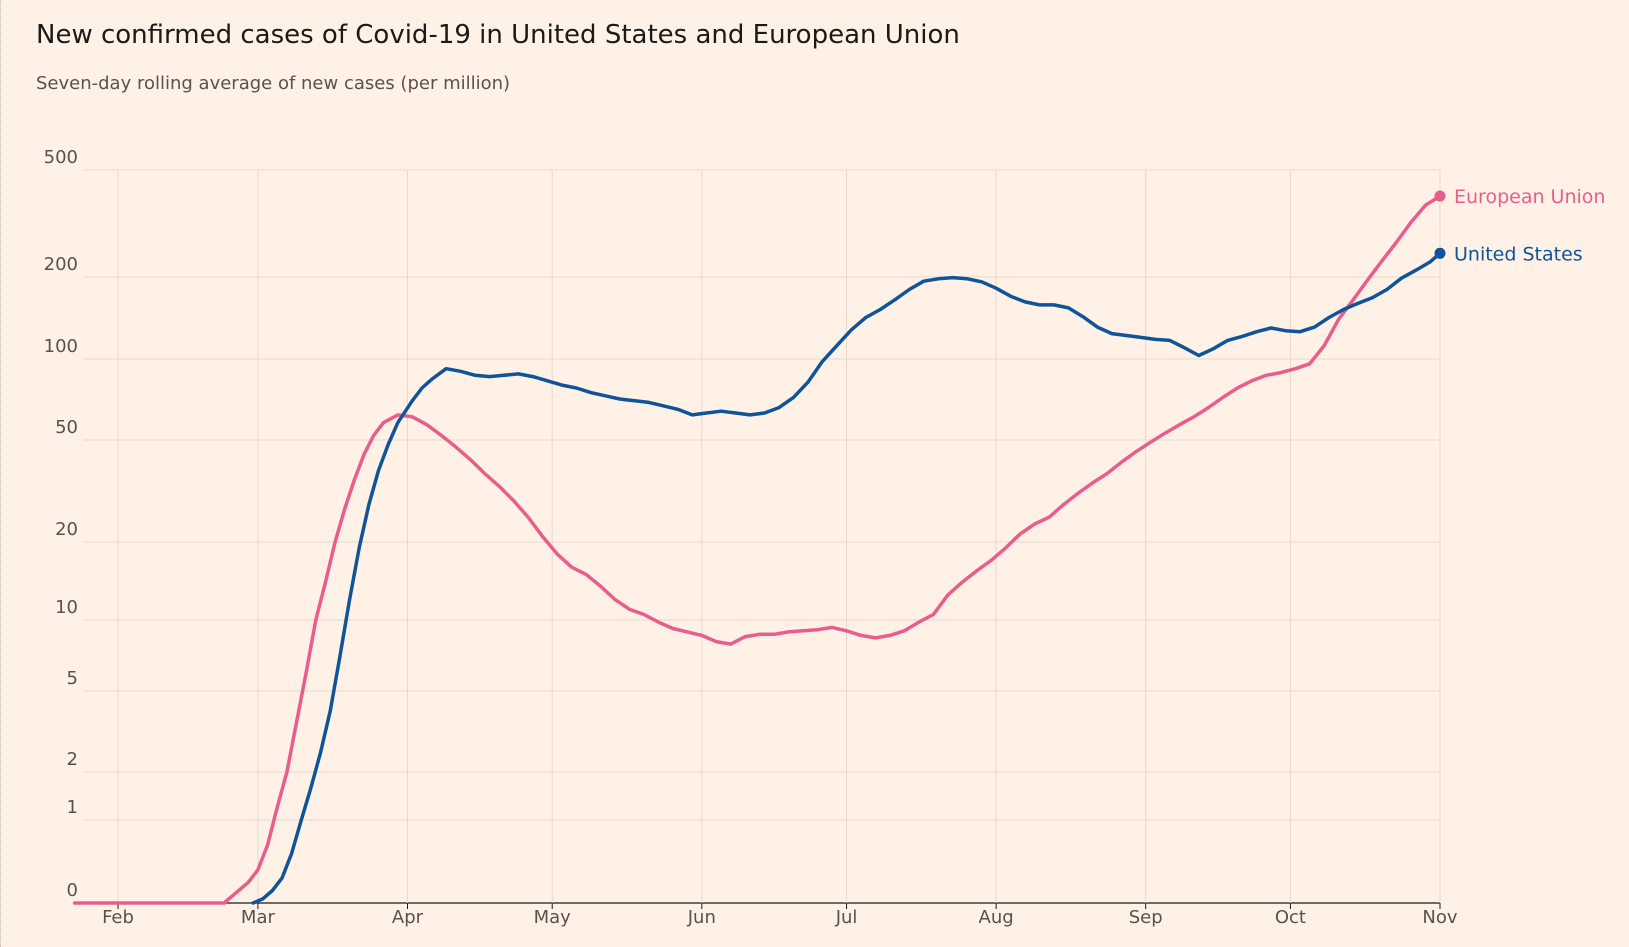 Image resolution: width=1629 pixels, height=947 pixels. Describe the element at coordinates (1146, 917) in the screenshot. I see `x-tick-label: Sep` at that location.